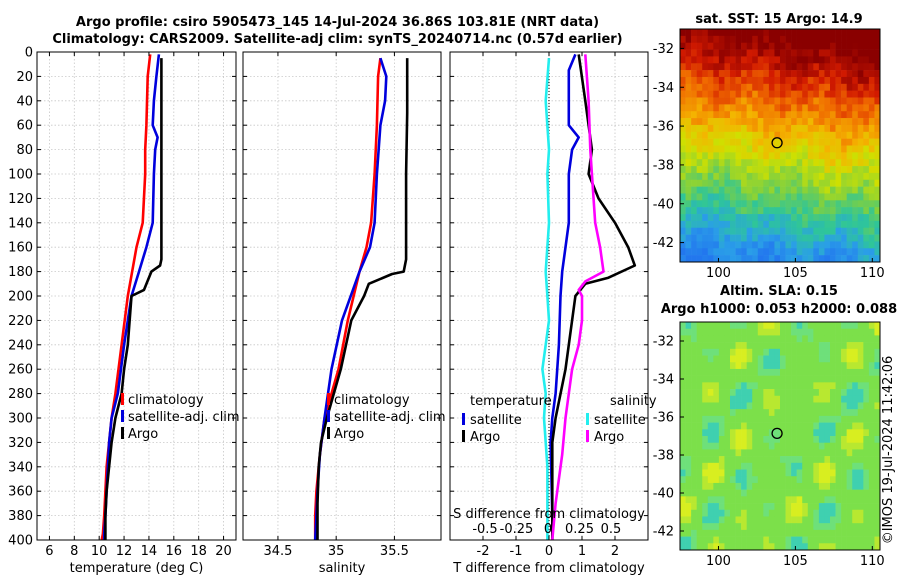  Describe the element at coordinates (349, 434) in the screenshot. I see `legend-label: Argo` at that location.